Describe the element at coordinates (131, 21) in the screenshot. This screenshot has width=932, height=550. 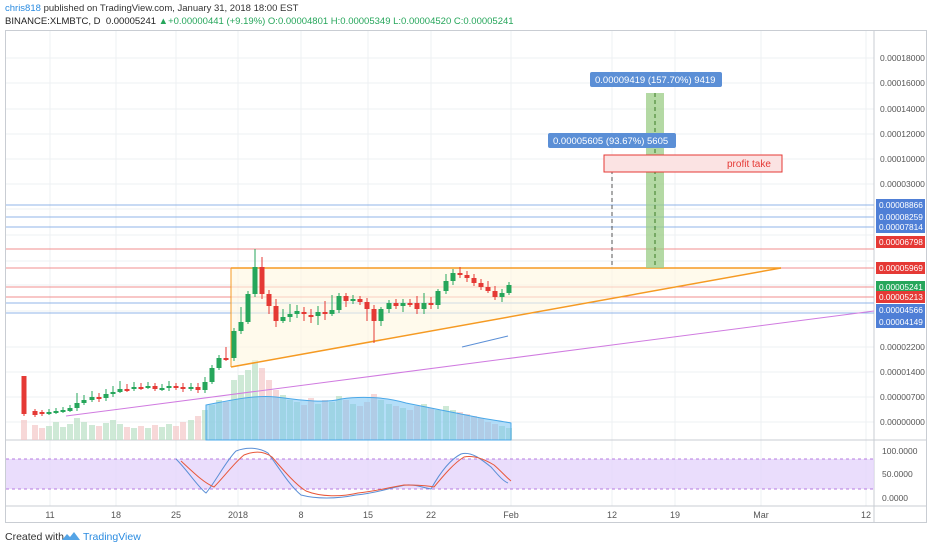
I see `last-price: 0.00005241` at that location.